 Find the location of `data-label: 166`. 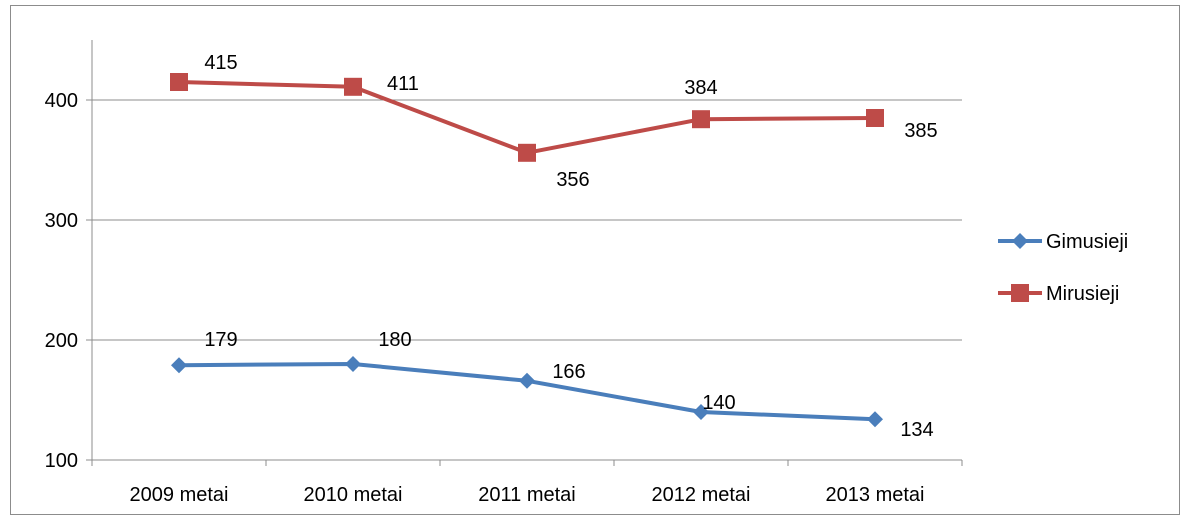

data-label: 166 is located at coordinates (568, 372).